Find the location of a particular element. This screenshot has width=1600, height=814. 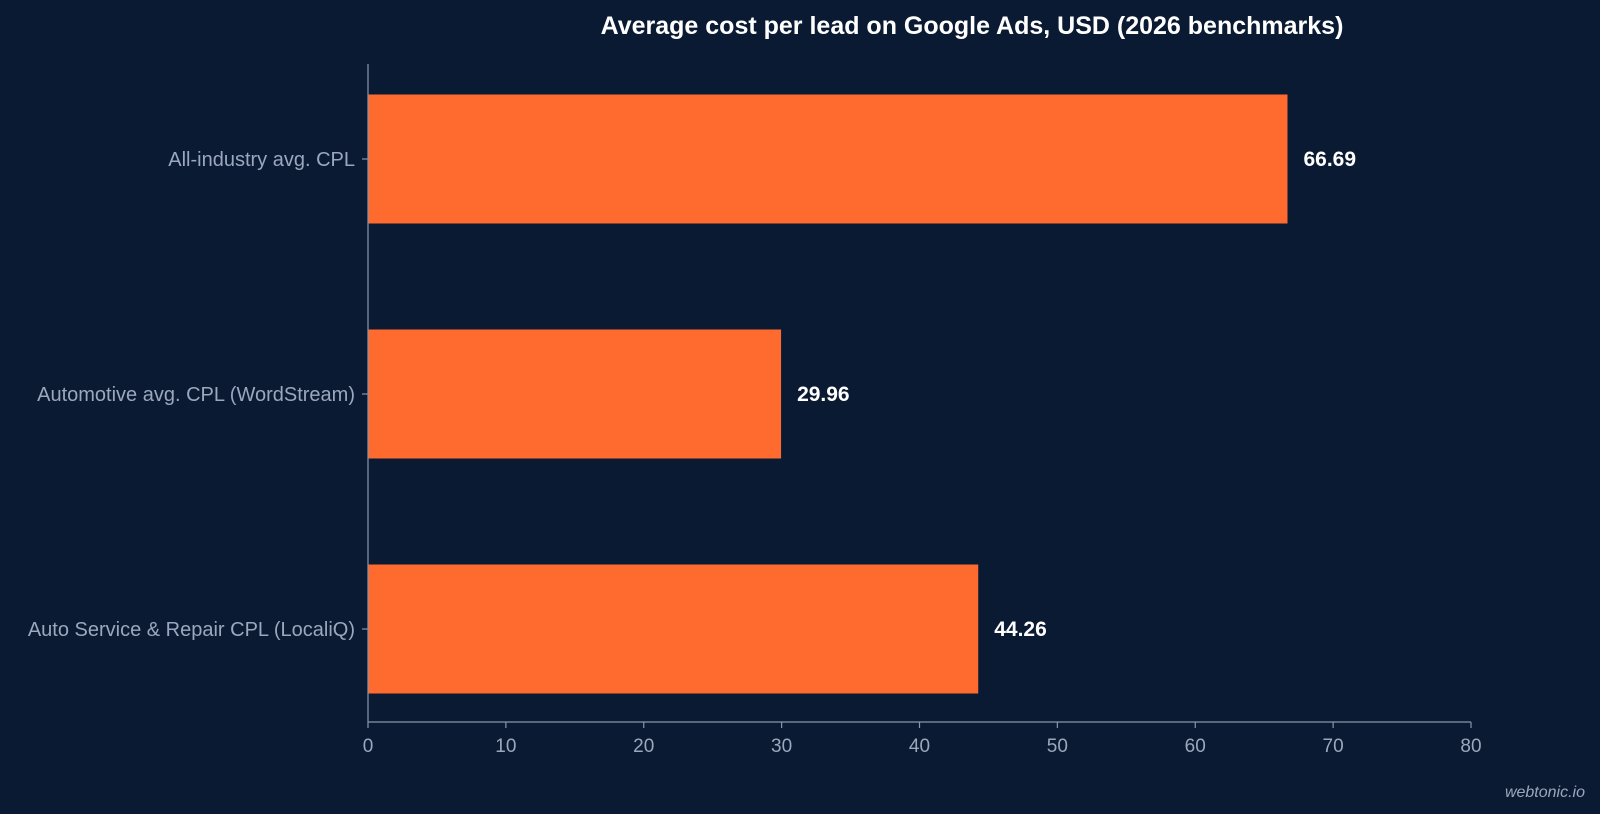

category-label-0: All-industry avg. CPL is located at coordinates (261, 160).